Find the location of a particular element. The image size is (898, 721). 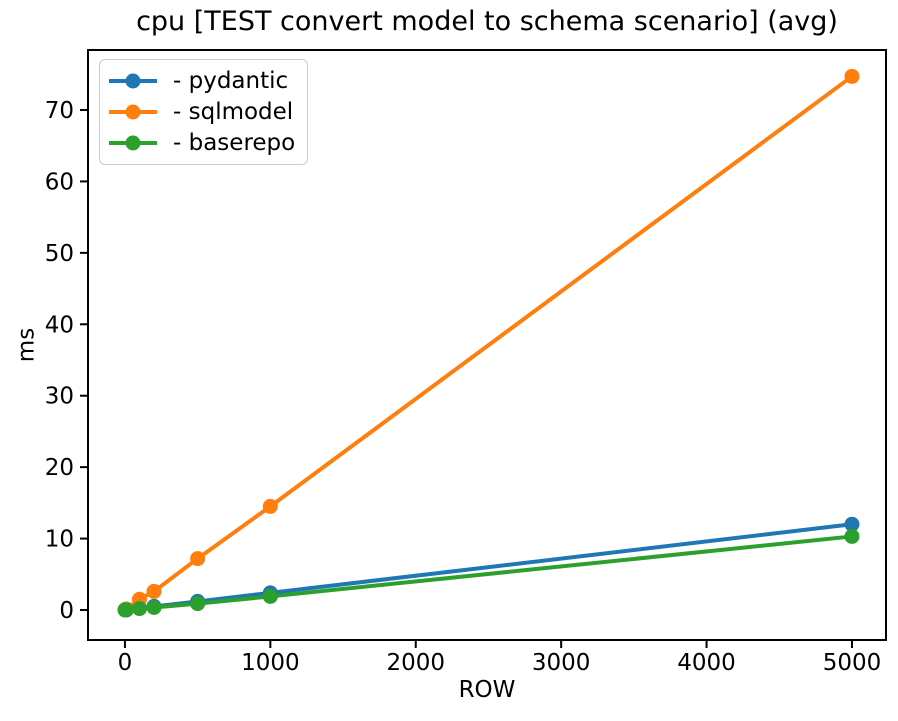

series-line-pydantic is located at coordinates (488, 567).